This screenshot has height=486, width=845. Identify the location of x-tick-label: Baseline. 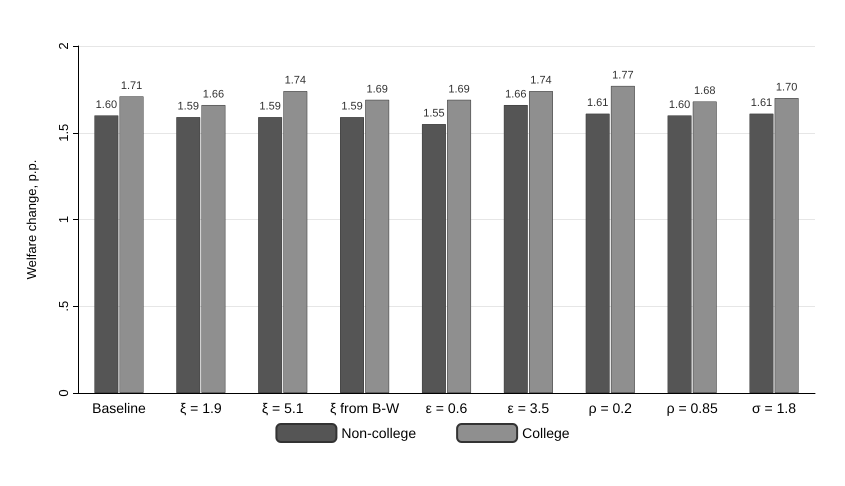
(119, 408).